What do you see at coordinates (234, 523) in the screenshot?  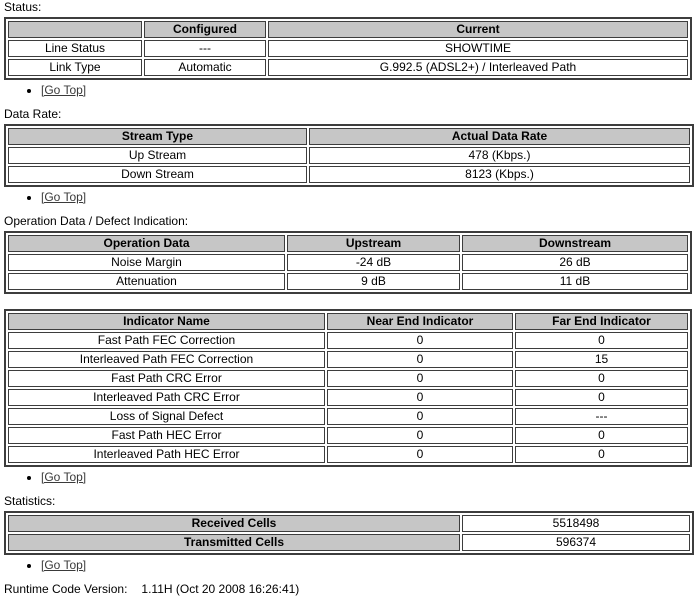 I see `received-cells-label: Received Cells` at bounding box center [234, 523].